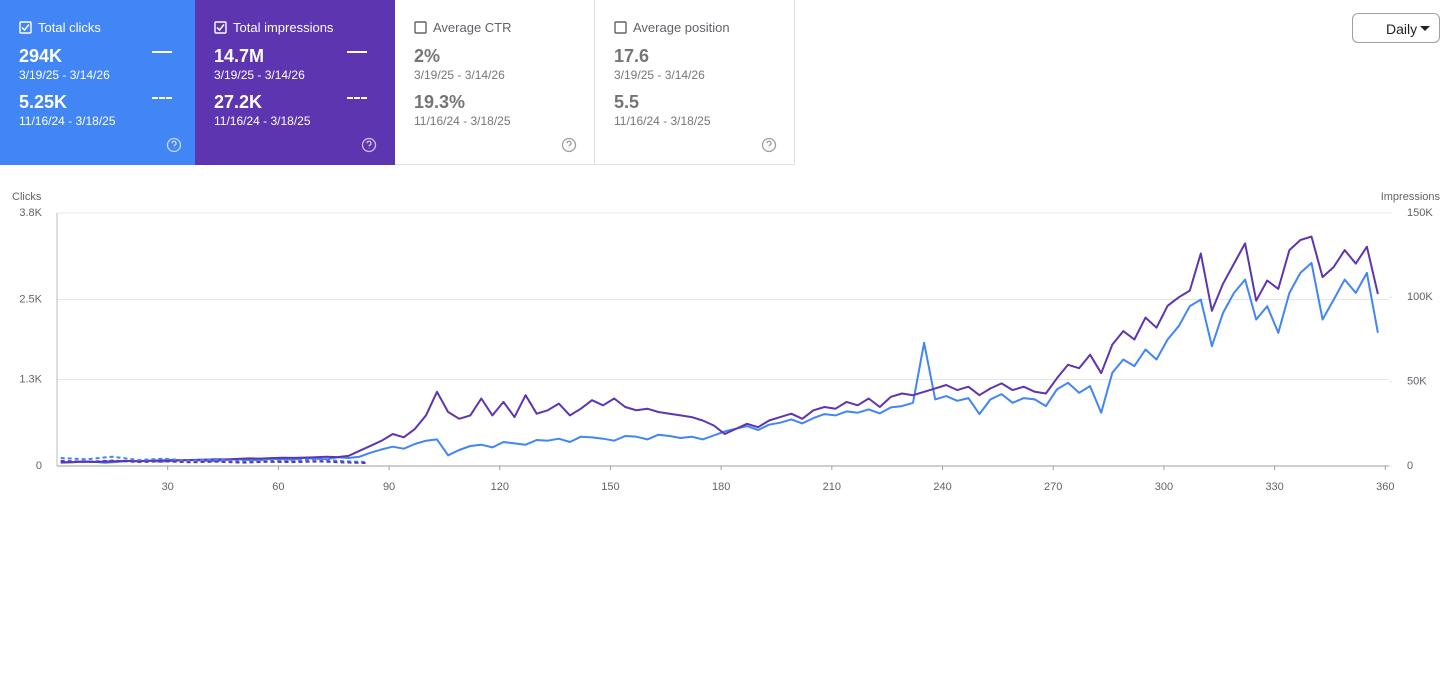  What do you see at coordinates (1425, 28) in the screenshot?
I see `dropdown-arrow` at bounding box center [1425, 28].